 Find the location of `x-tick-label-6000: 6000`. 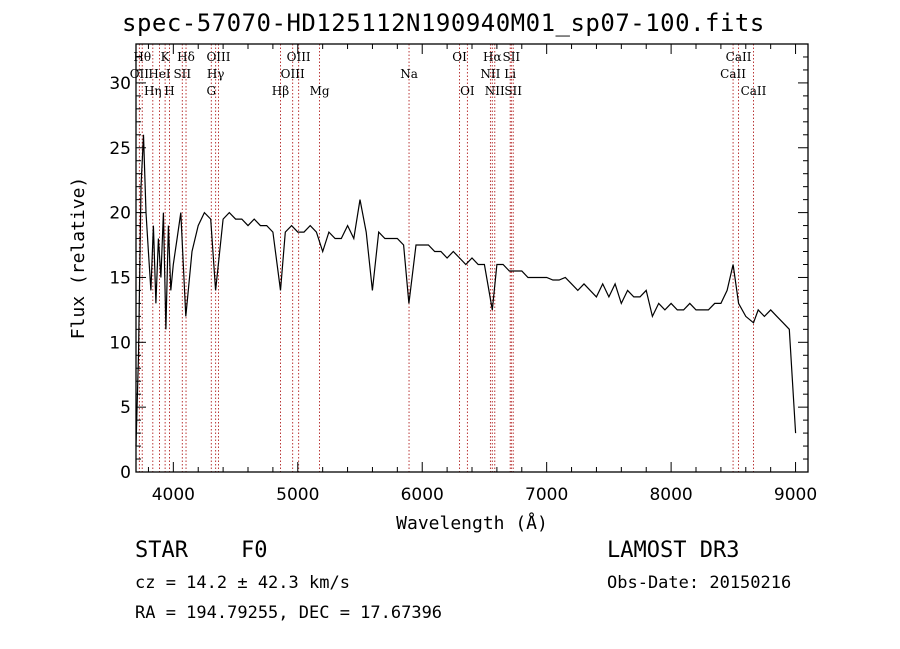

x-tick-label-6000: 6000 is located at coordinates (422, 495).